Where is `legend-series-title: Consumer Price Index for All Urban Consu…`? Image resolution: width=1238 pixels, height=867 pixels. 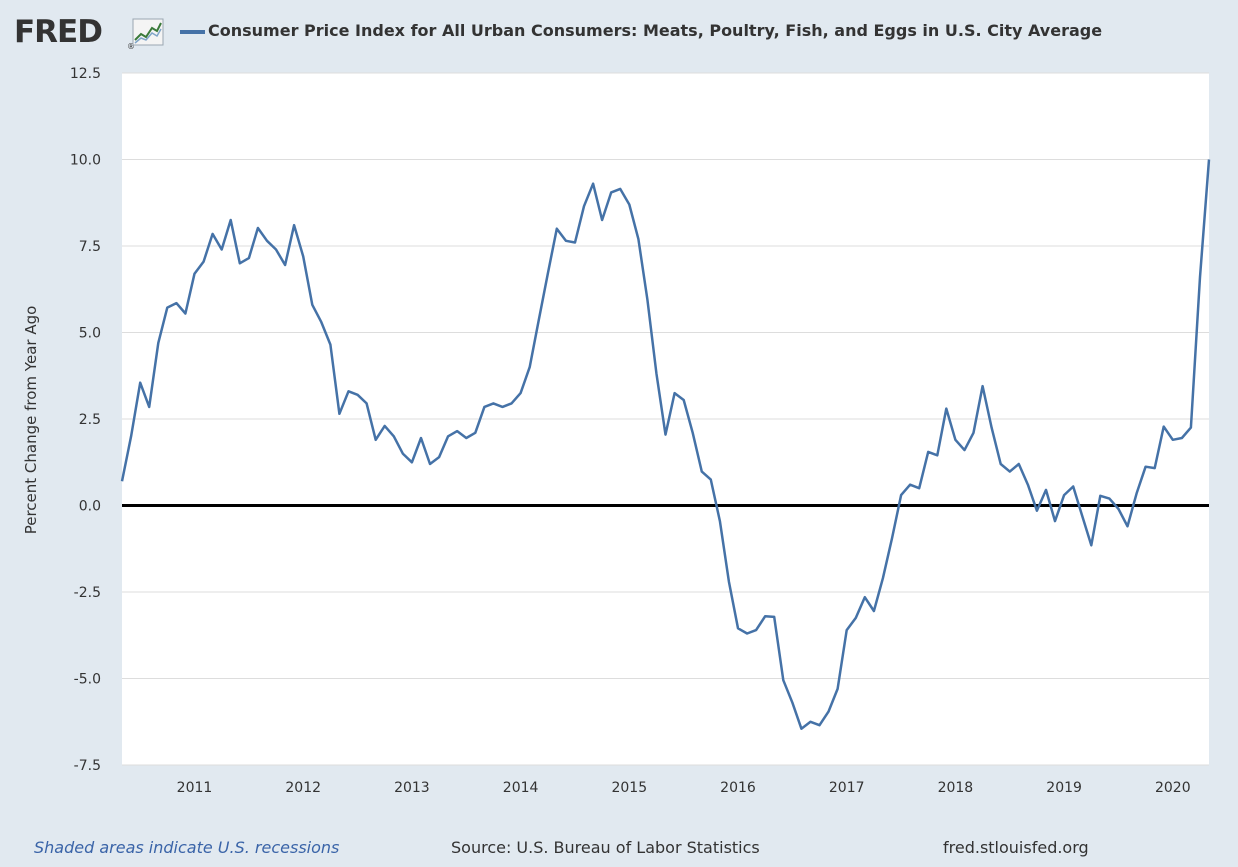
legend-series-title: Consumer Price Index for All Urban Consu… is located at coordinates (655, 30).